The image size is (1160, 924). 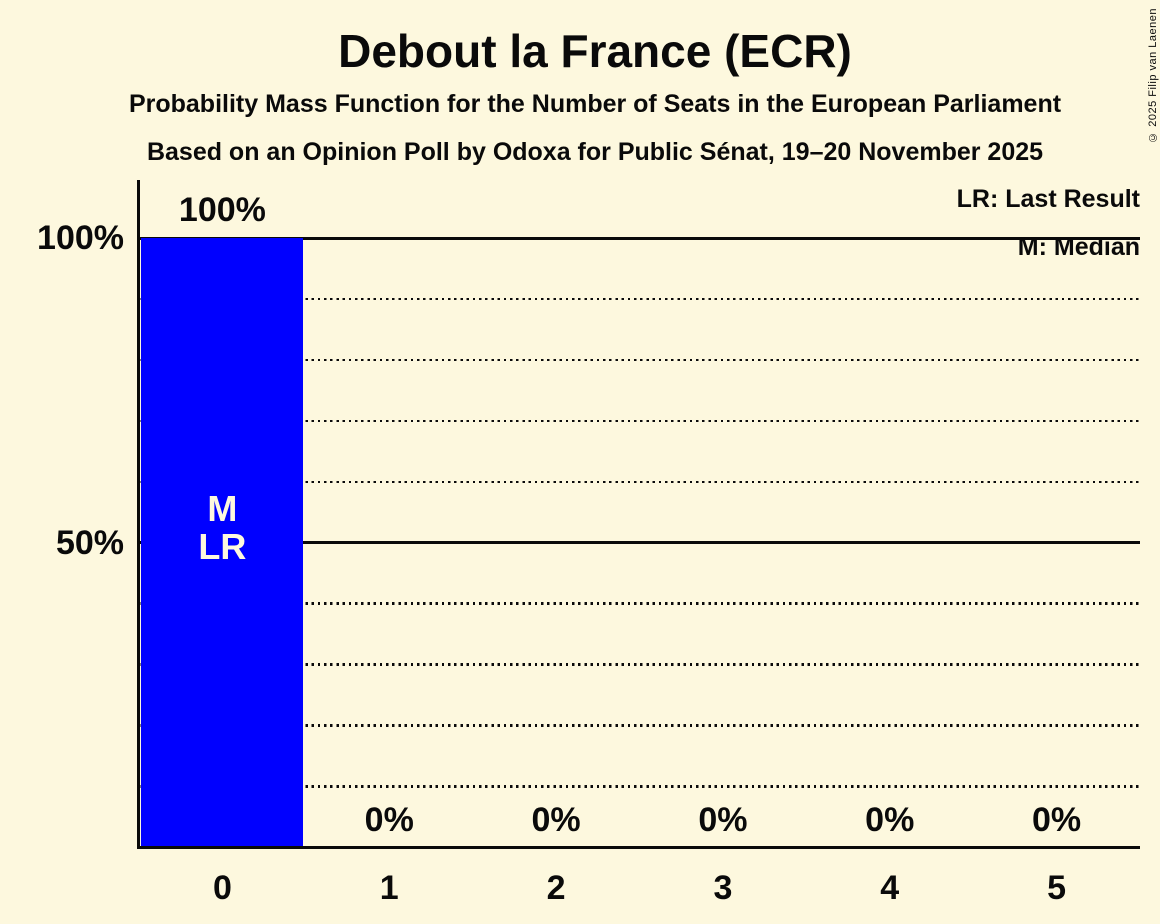 I want to click on value-label-seats-1: 0%, so click(x=389, y=819).